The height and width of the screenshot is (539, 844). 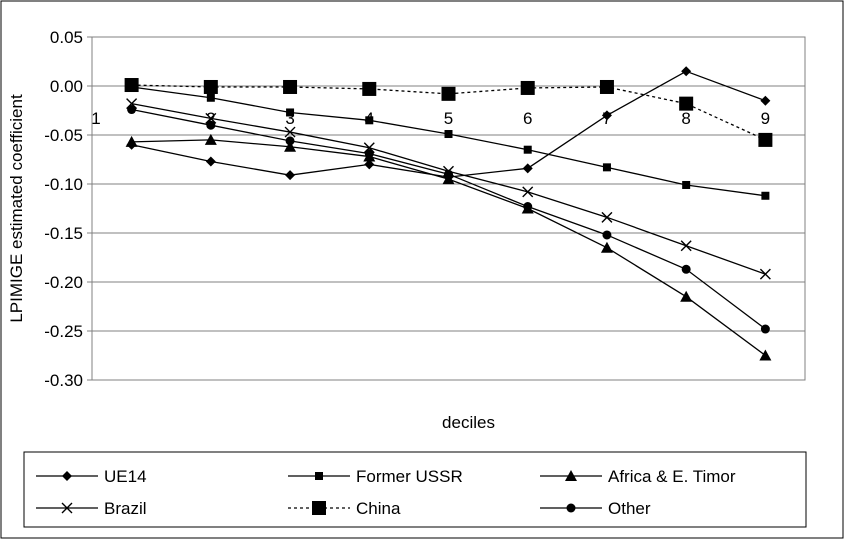 I want to click on y-tick-label: -0.15, so click(x=63, y=233).